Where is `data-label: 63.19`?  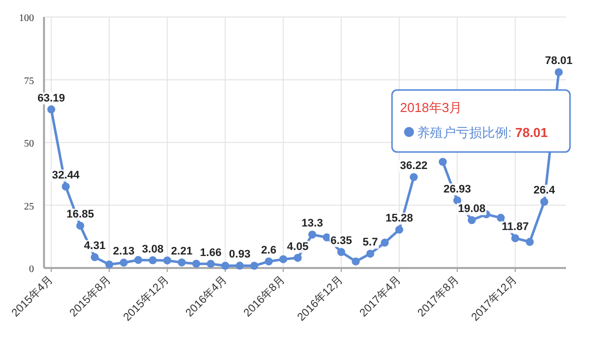
data-label: 63.19 is located at coordinates (51, 98).